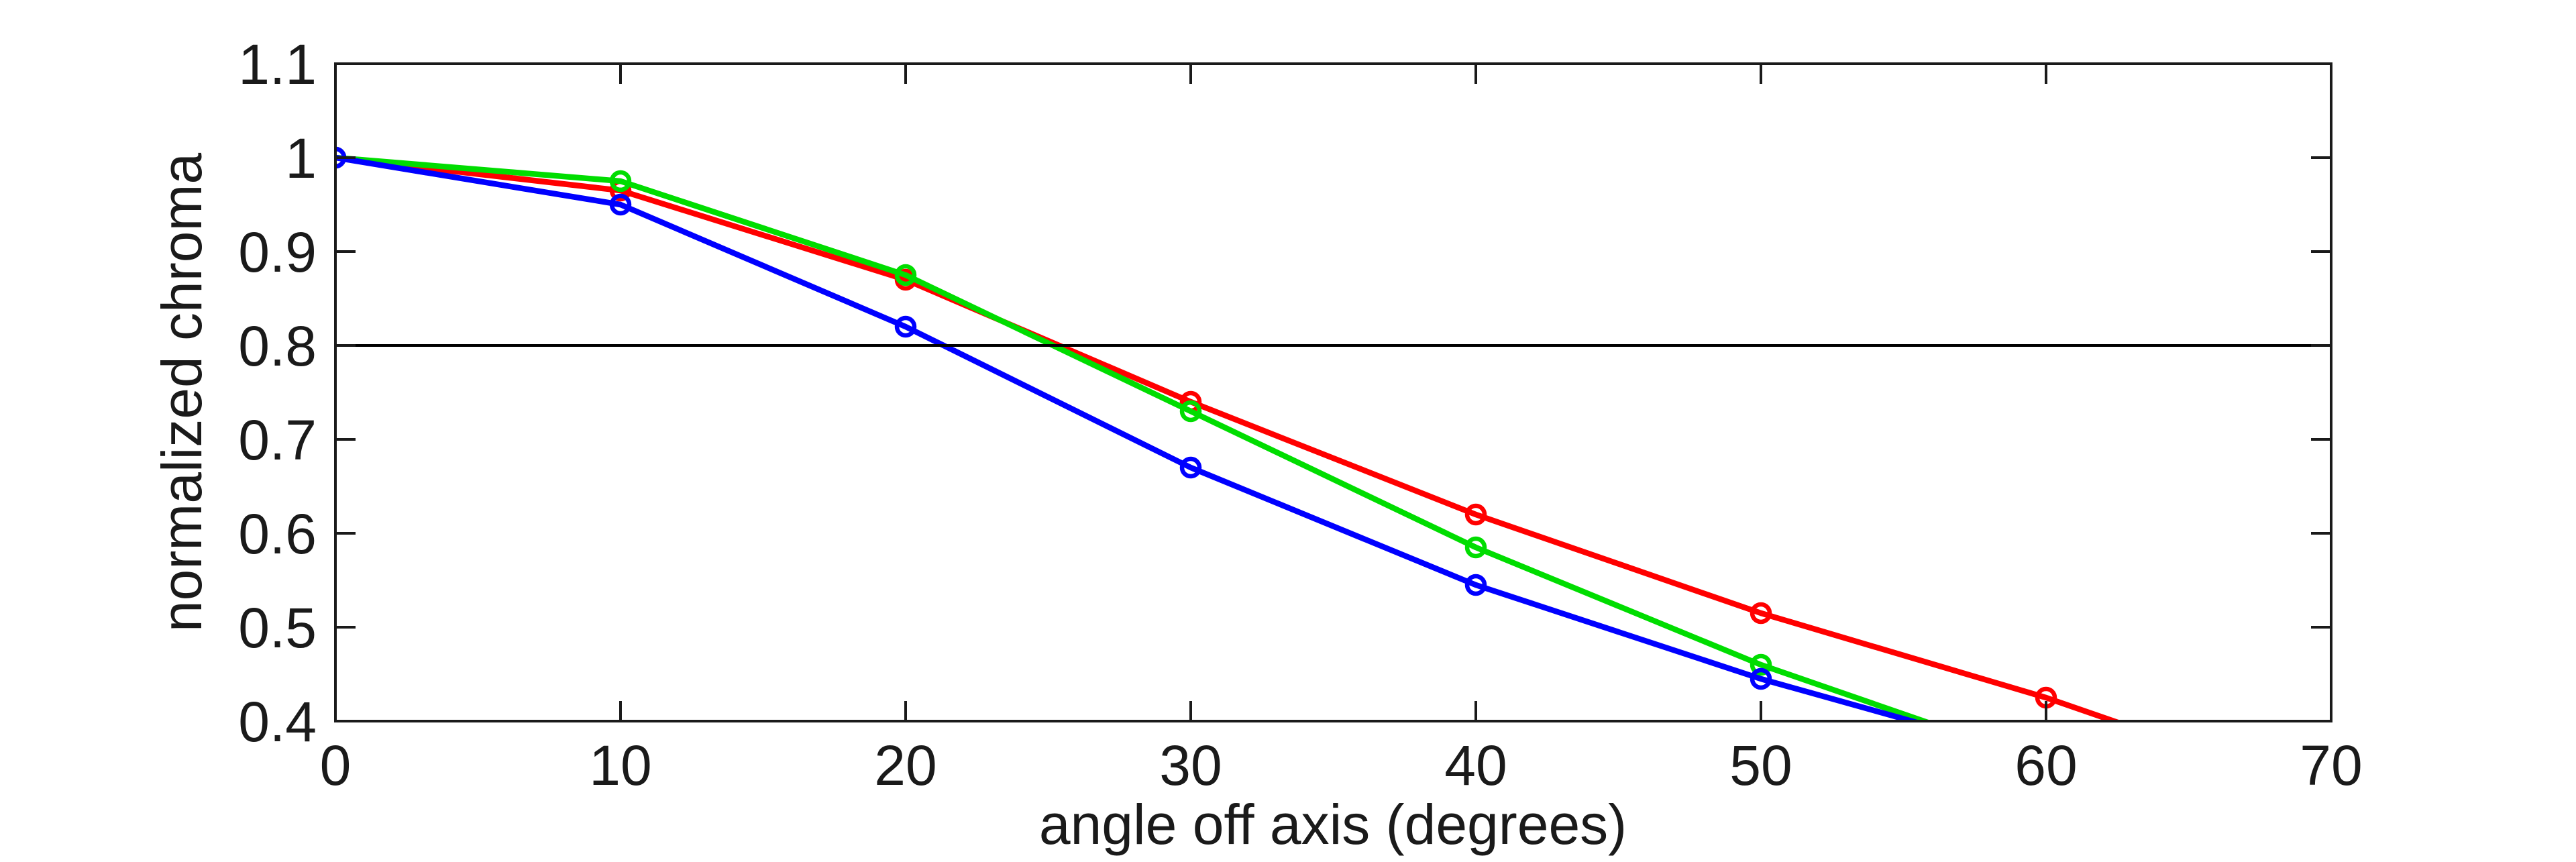  Describe the element at coordinates (1760, 765) in the screenshot. I see `x-tick-label-50: 50` at that location.